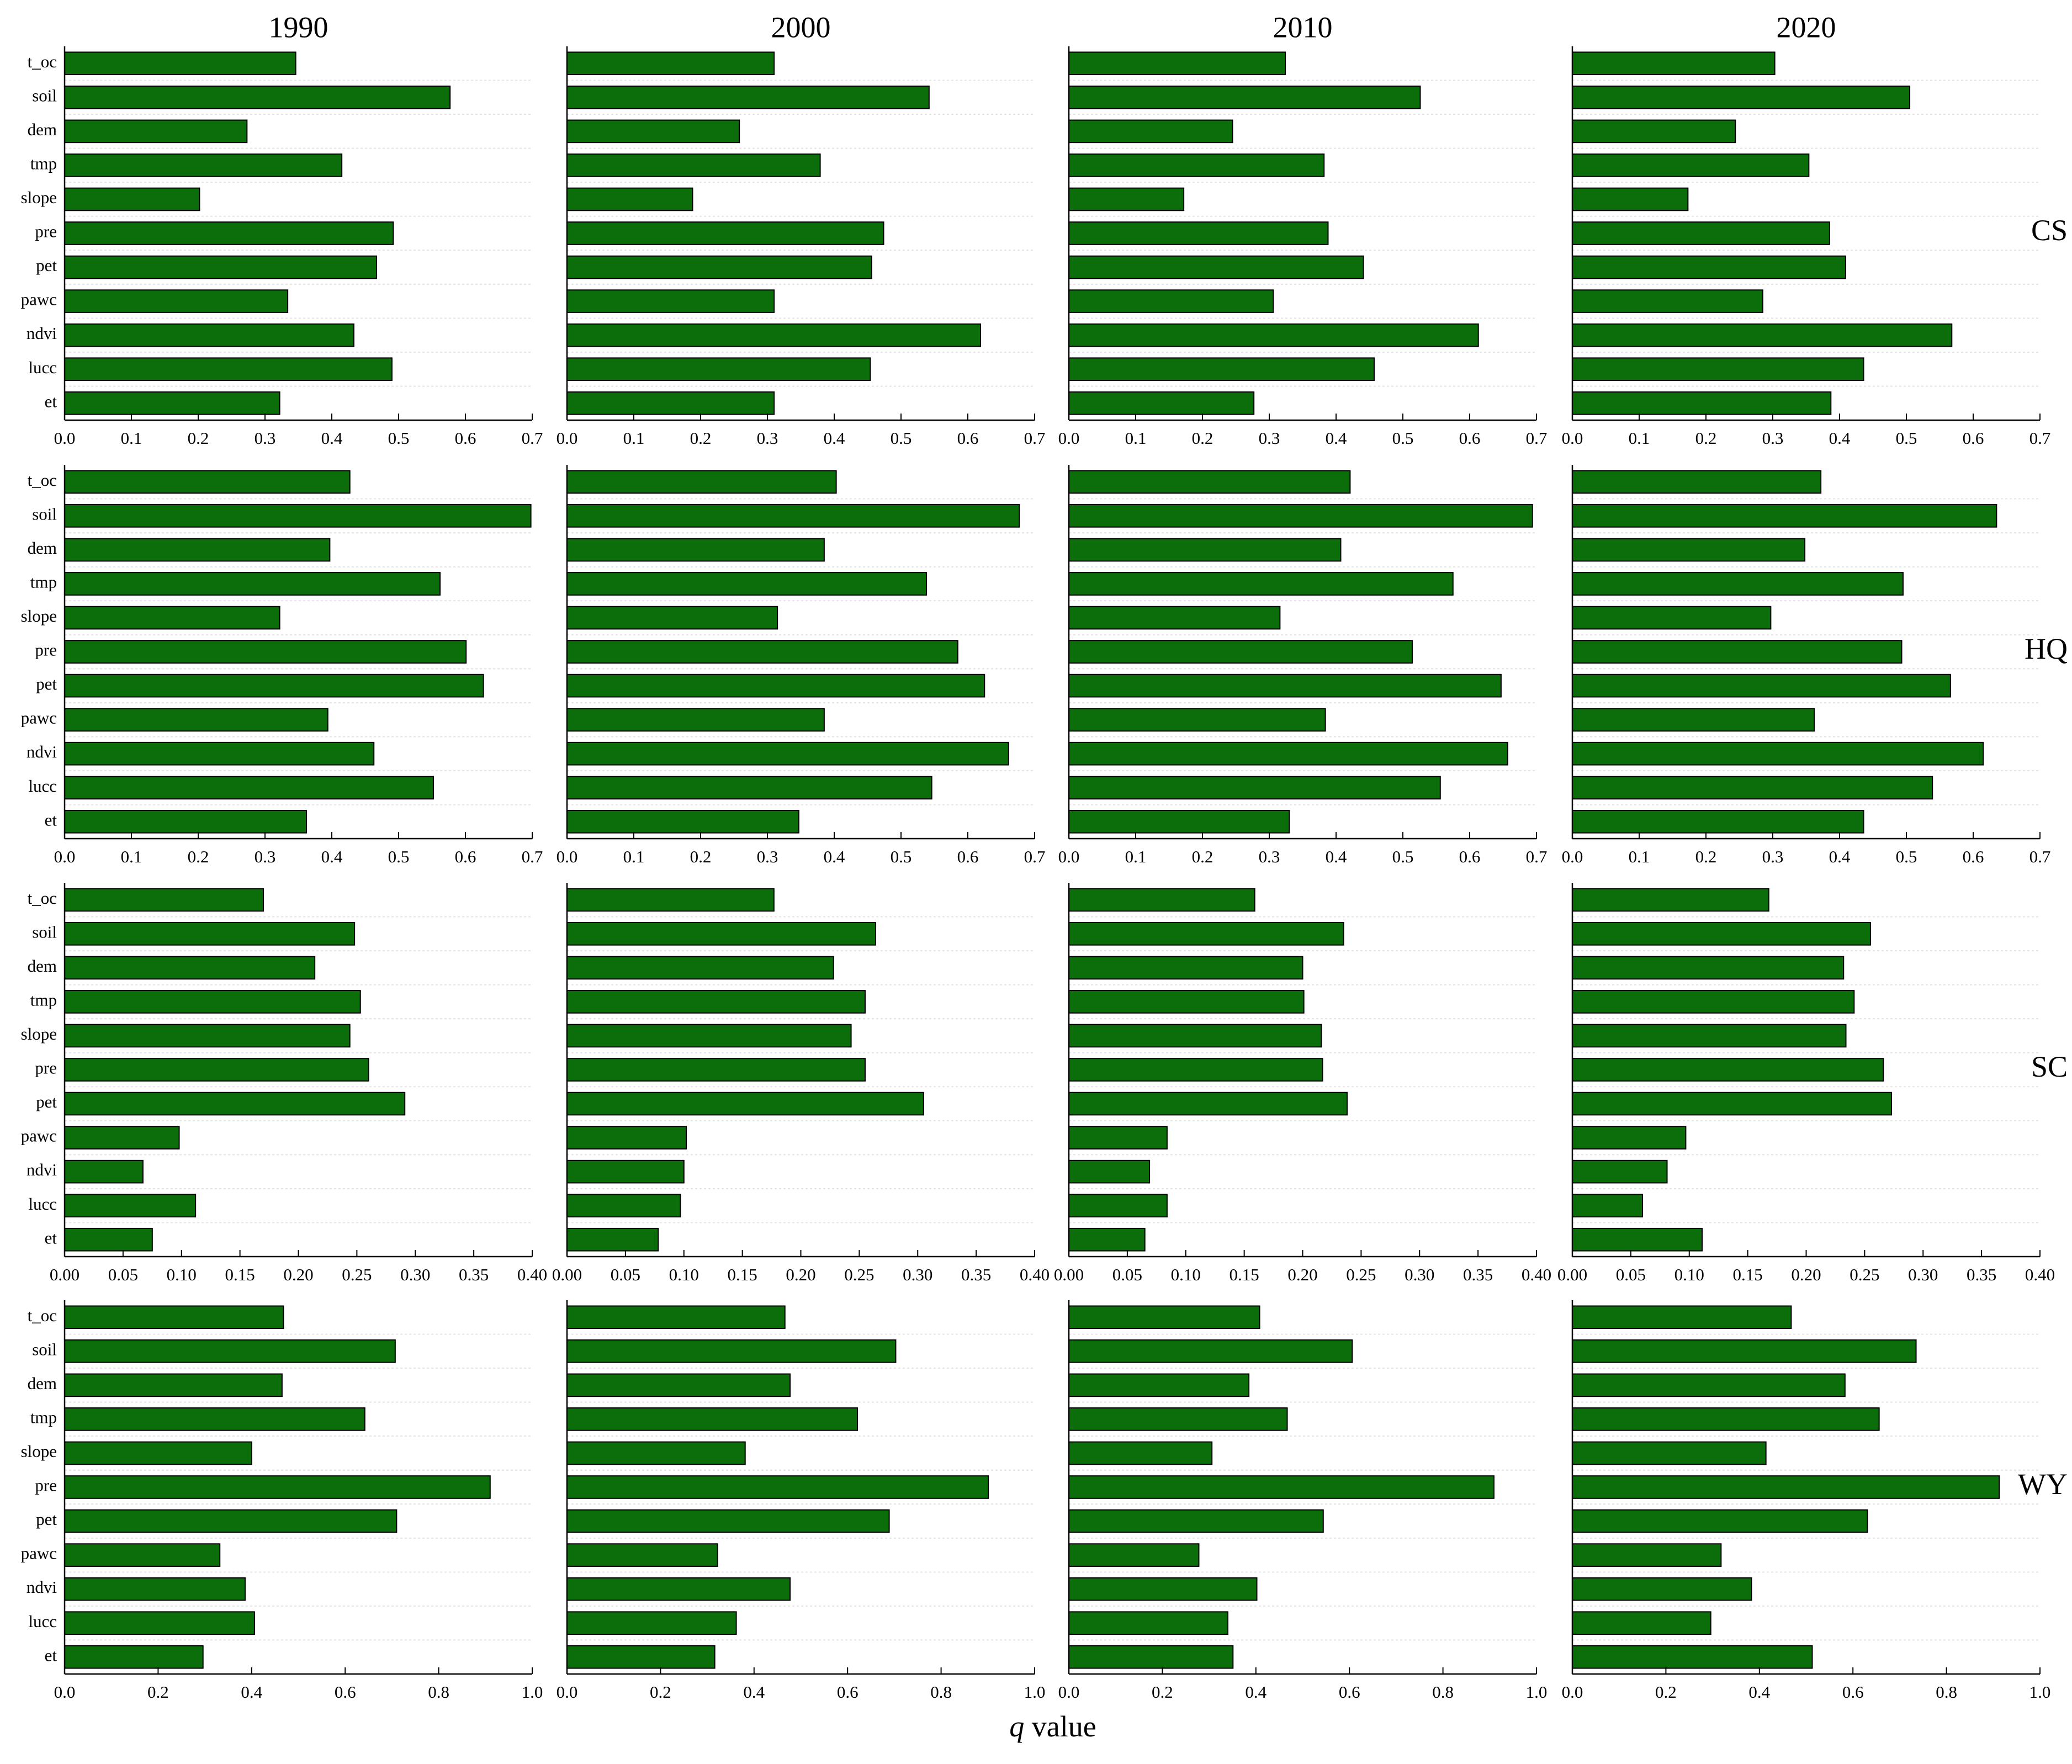  Describe the element at coordinates (532, 1692) in the screenshot. I see `x-tick-label: 1.0` at that location.